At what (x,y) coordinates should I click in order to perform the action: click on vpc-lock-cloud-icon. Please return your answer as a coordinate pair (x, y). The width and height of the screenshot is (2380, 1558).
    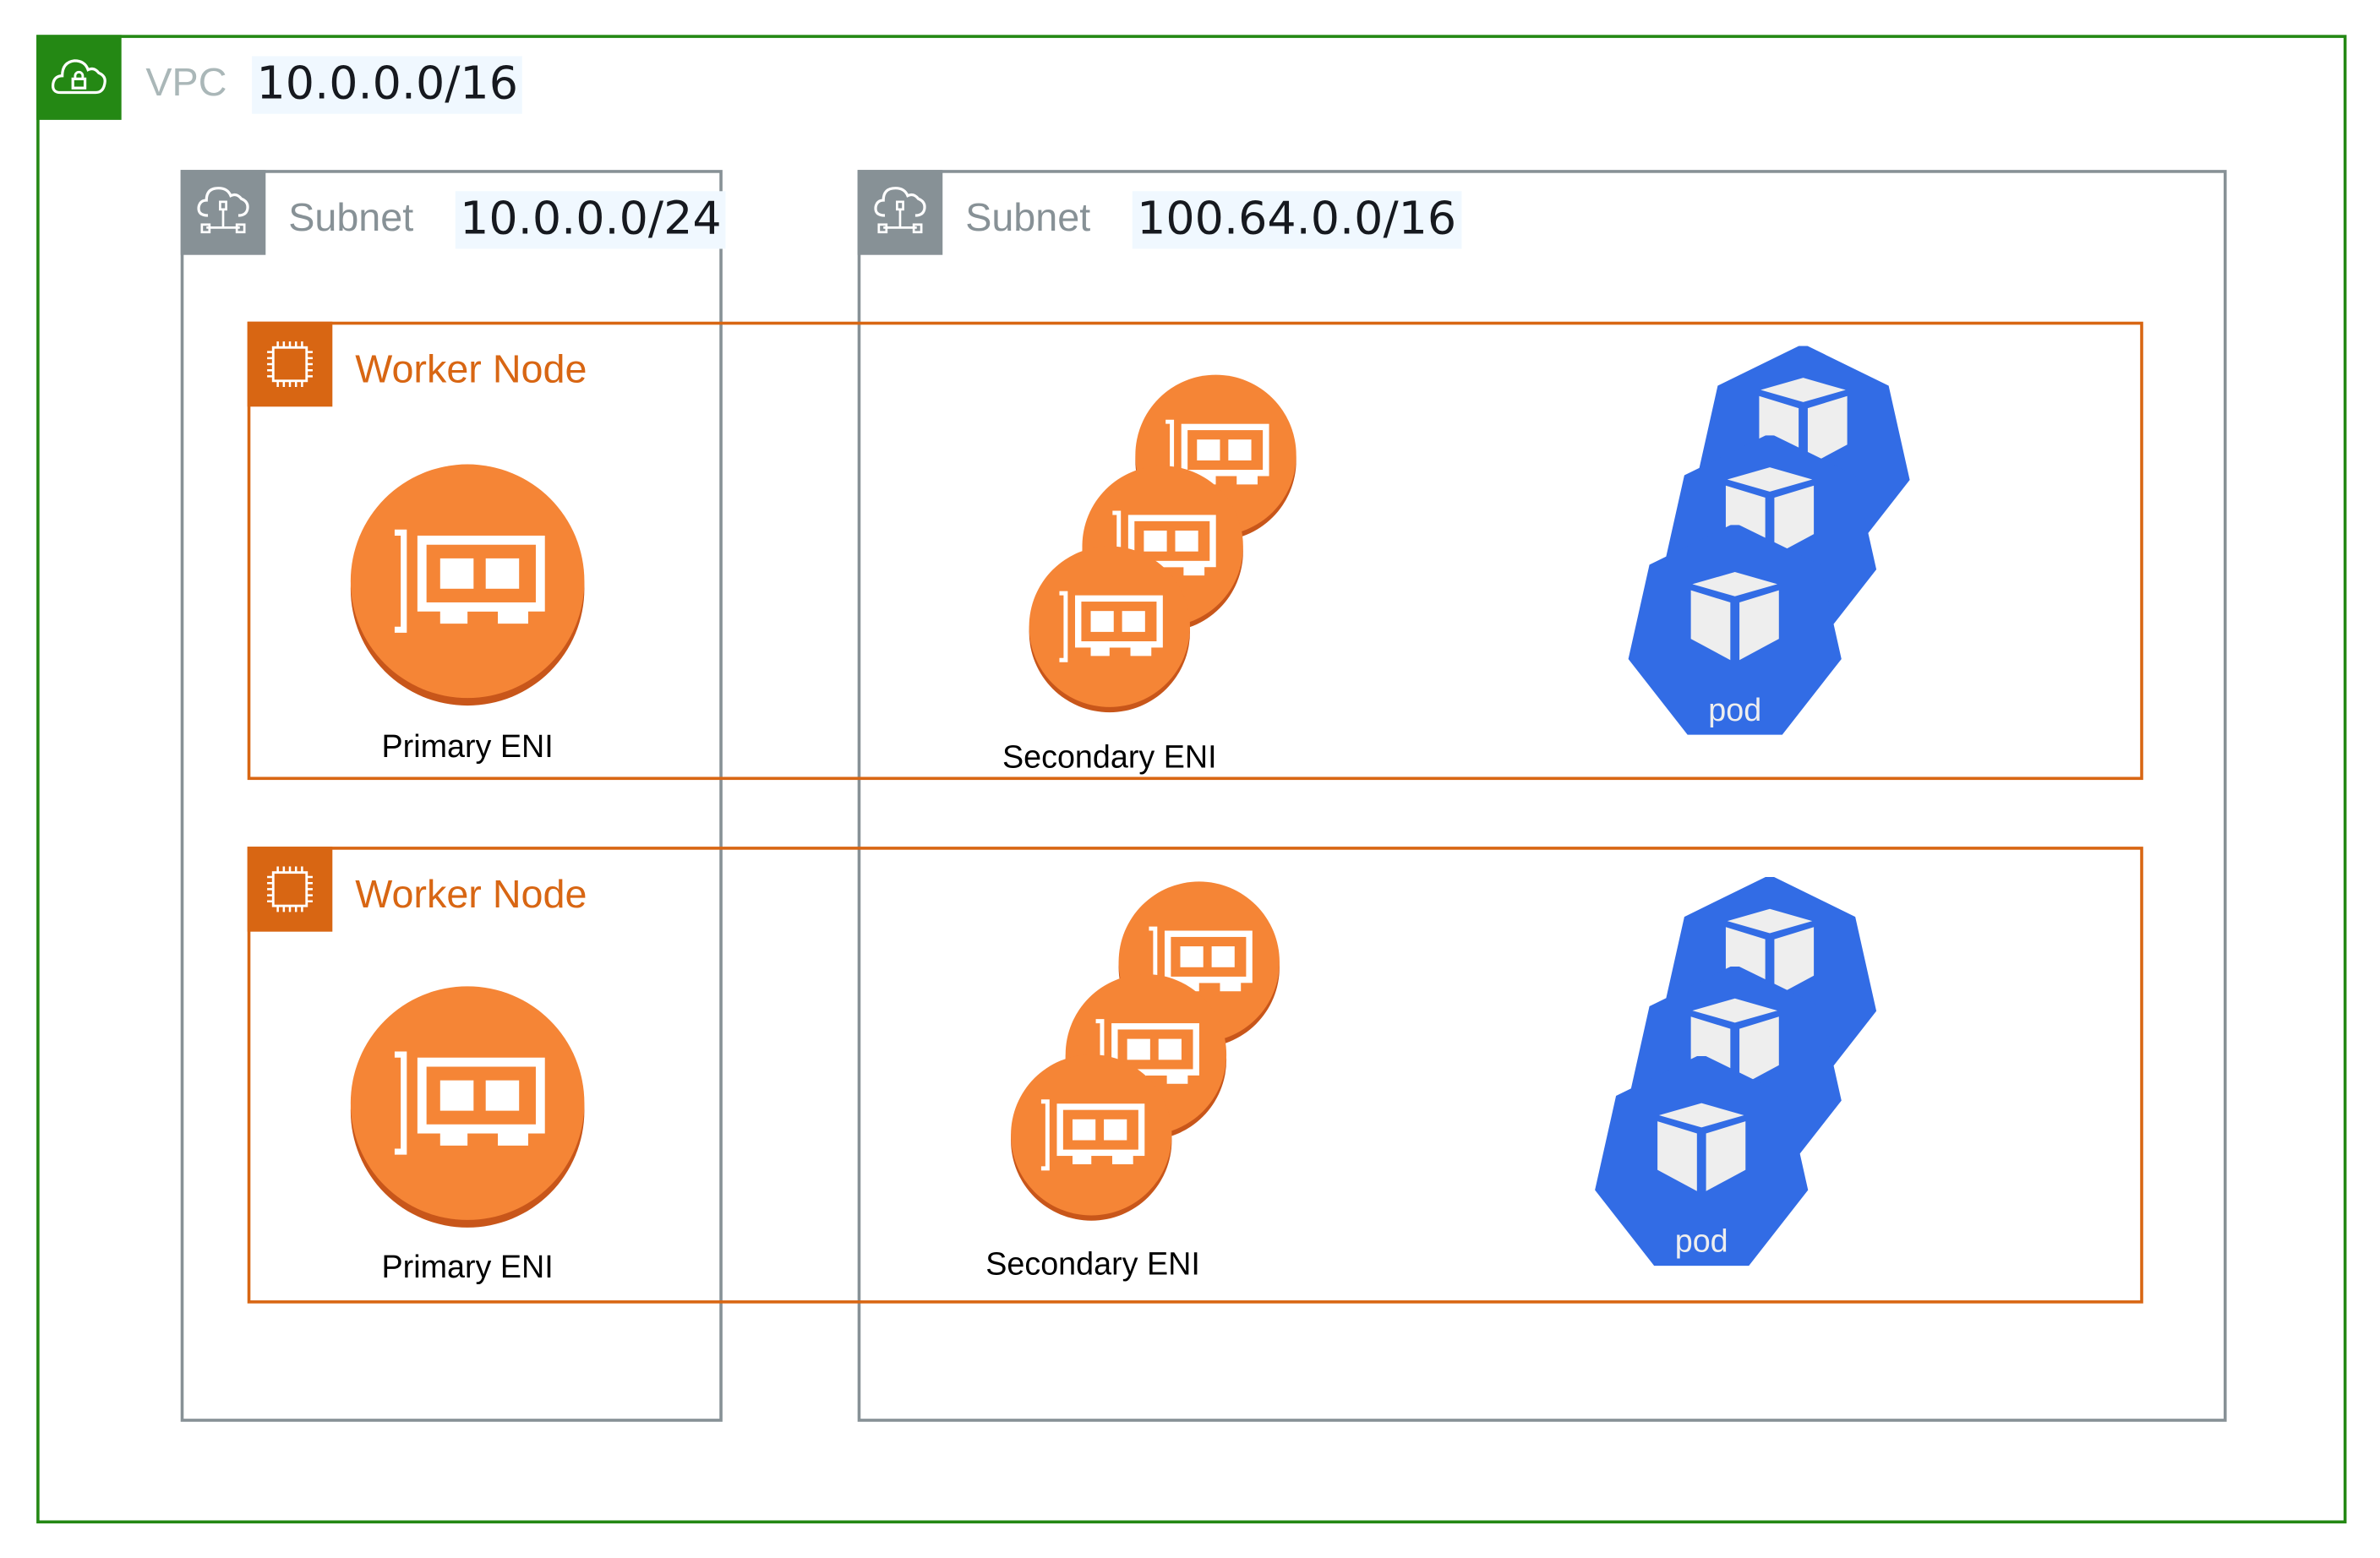
    Looking at the image, I should click on (79, 77).